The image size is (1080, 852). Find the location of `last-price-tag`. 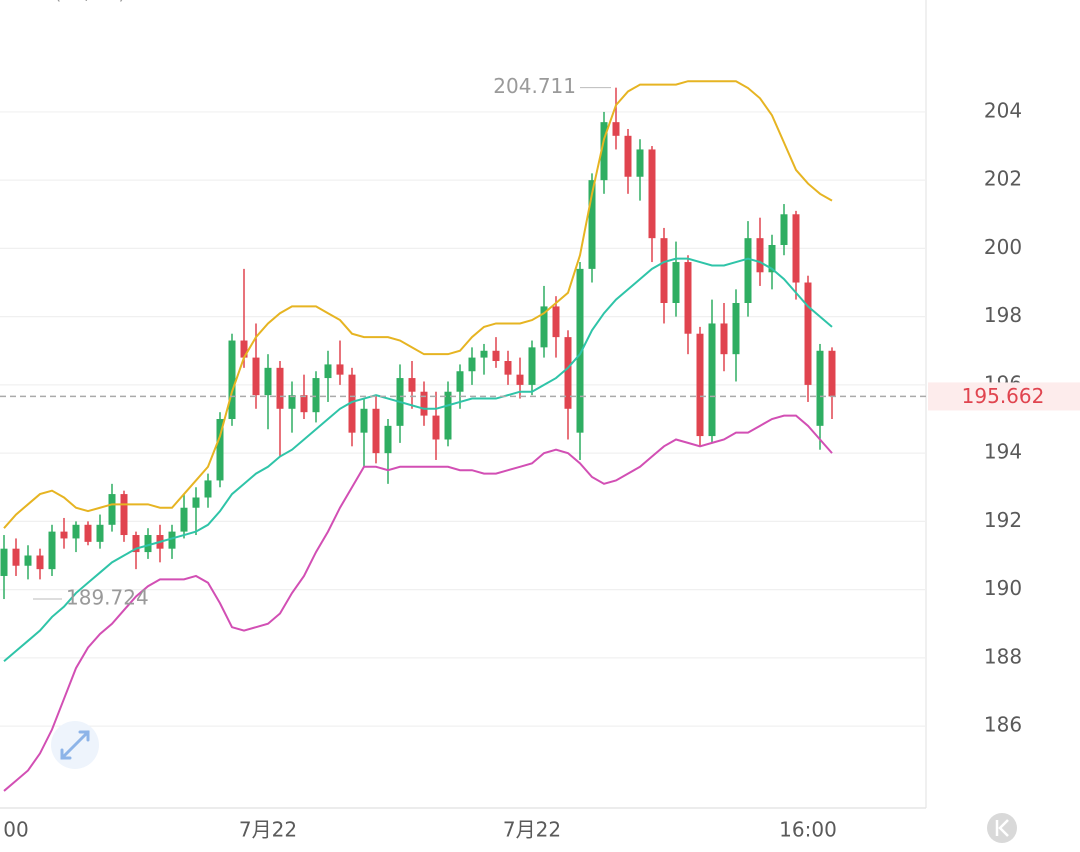

last-price-tag is located at coordinates (1004, 396).